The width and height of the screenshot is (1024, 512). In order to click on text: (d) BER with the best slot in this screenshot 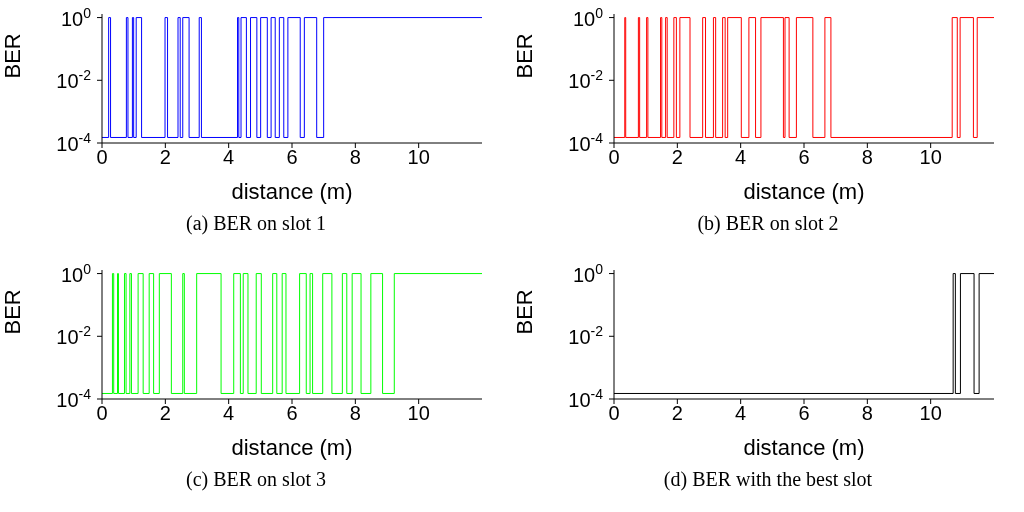, I will do `click(768, 479)`.